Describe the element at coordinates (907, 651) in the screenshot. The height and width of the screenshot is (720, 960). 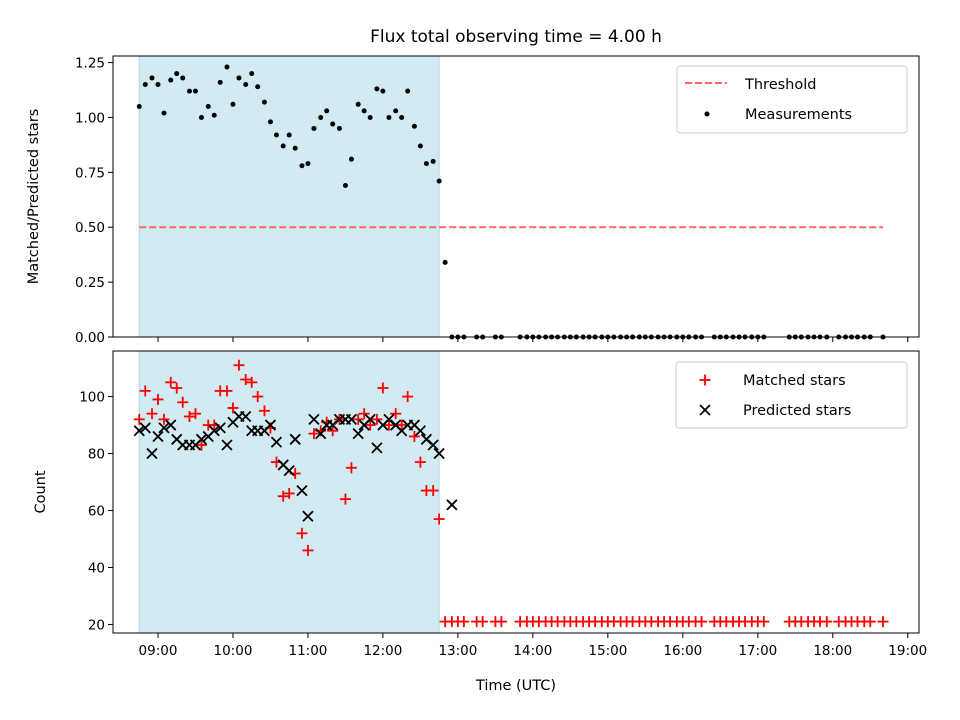
I see `x-tick-label: 19:00` at that location.